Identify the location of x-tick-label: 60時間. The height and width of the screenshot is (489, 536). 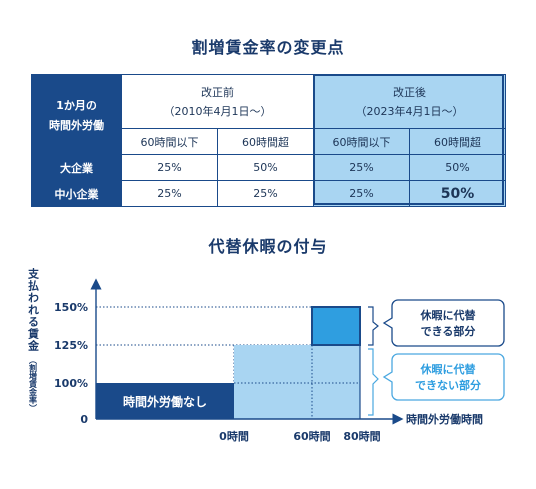
(311, 436).